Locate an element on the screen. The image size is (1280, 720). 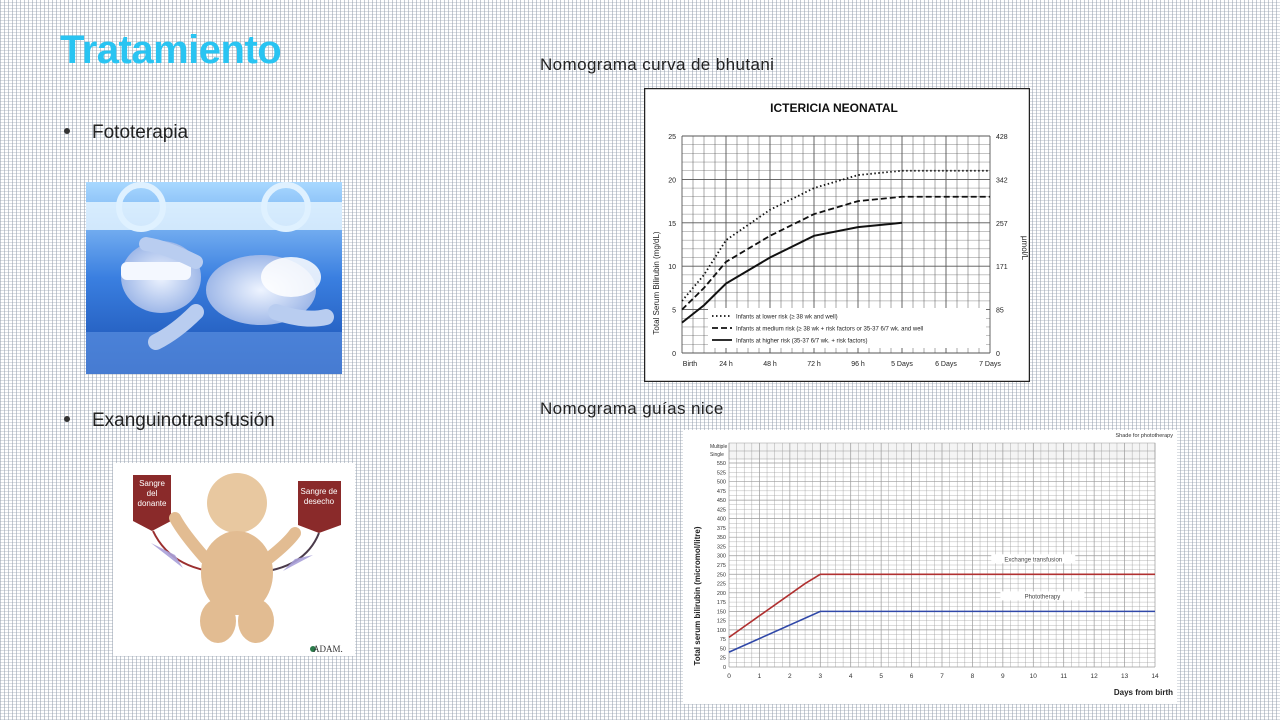
x-tick-label: 3 is located at coordinates (820, 676).